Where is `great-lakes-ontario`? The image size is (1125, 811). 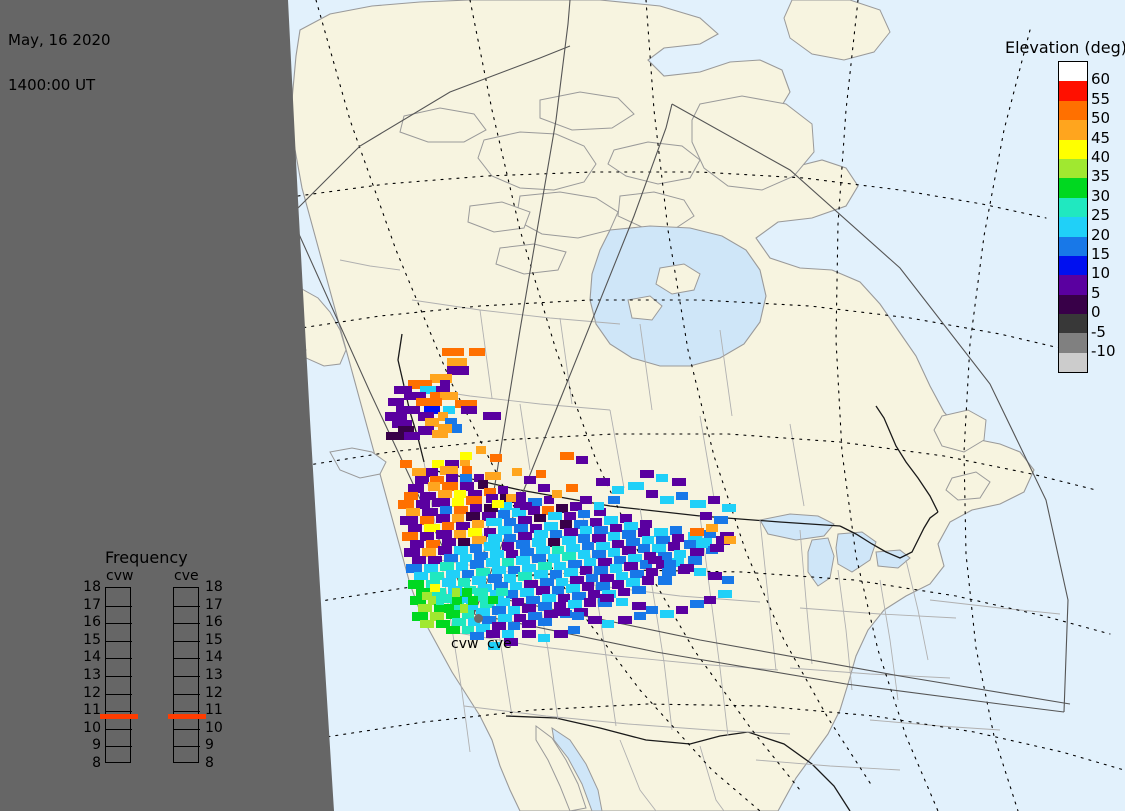
great-lakes-ontario is located at coordinates (893, 559).